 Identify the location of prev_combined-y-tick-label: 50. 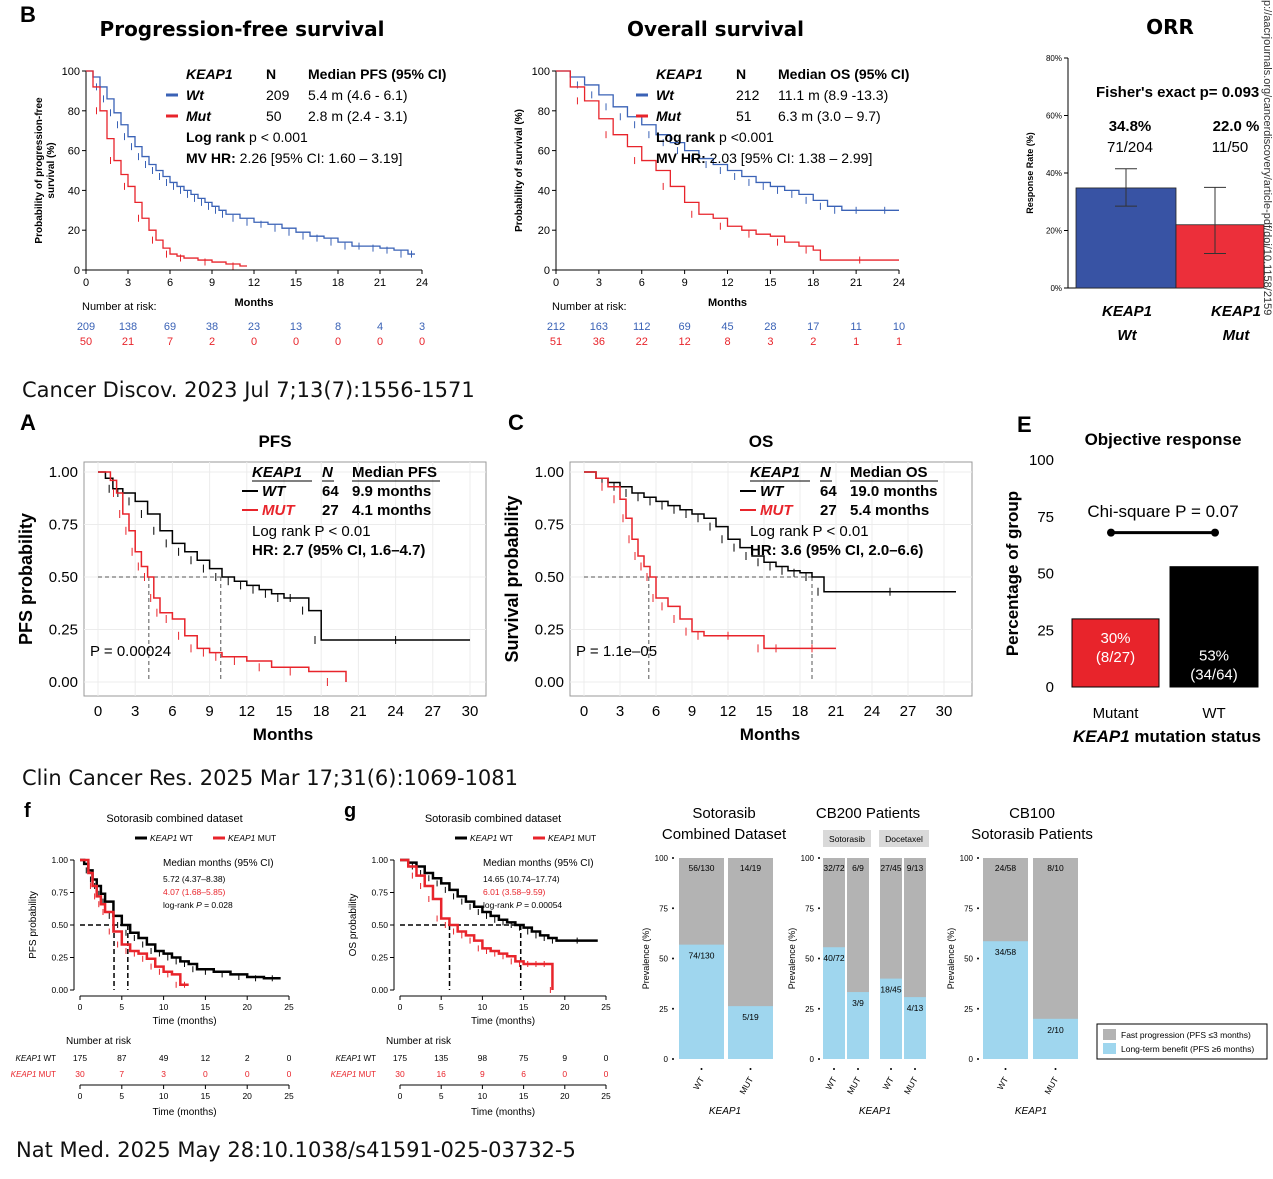
(663, 959).